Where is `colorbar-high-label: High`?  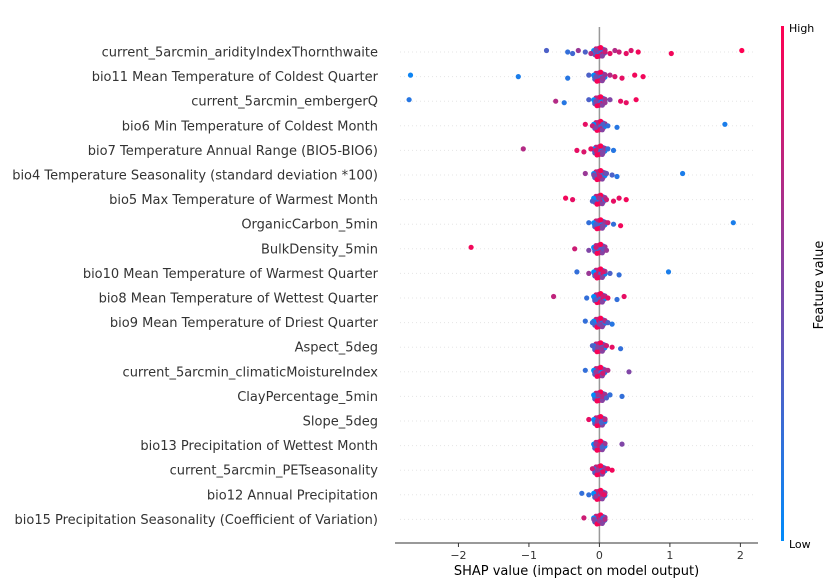
colorbar-high-label: High is located at coordinates (801, 28).